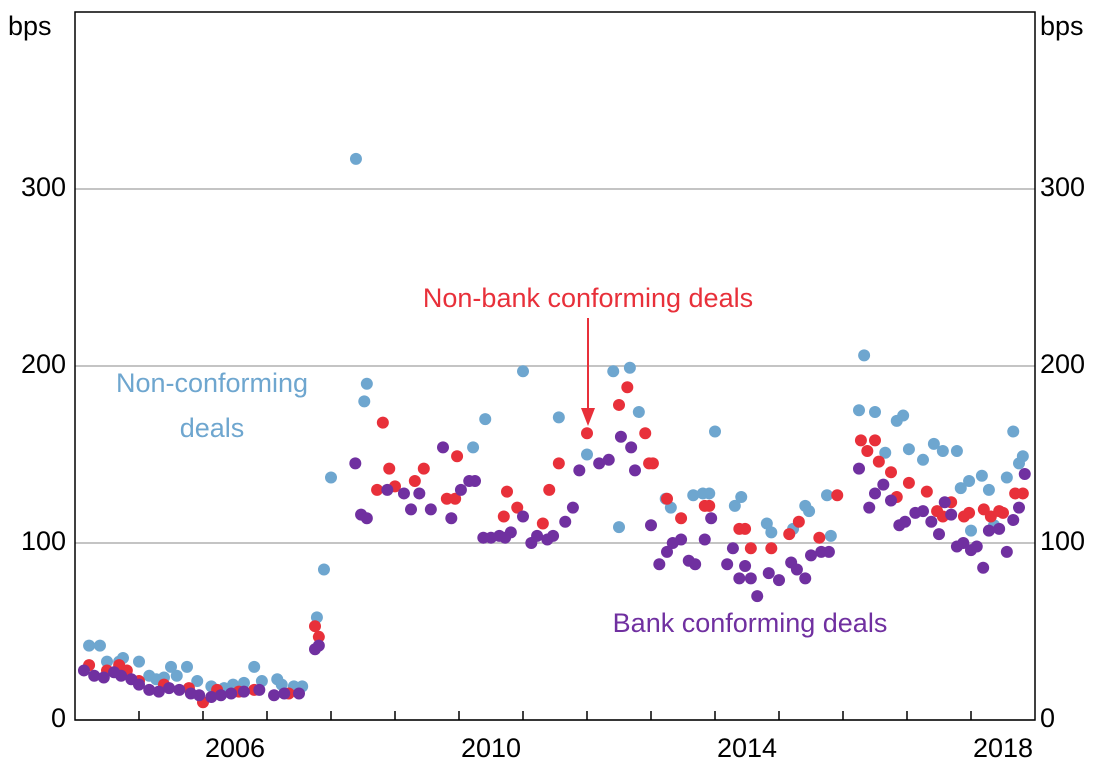 The height and width of the screenshot is (771, 1101). I want to click on annotation-arrowhead, so click(588, 417).